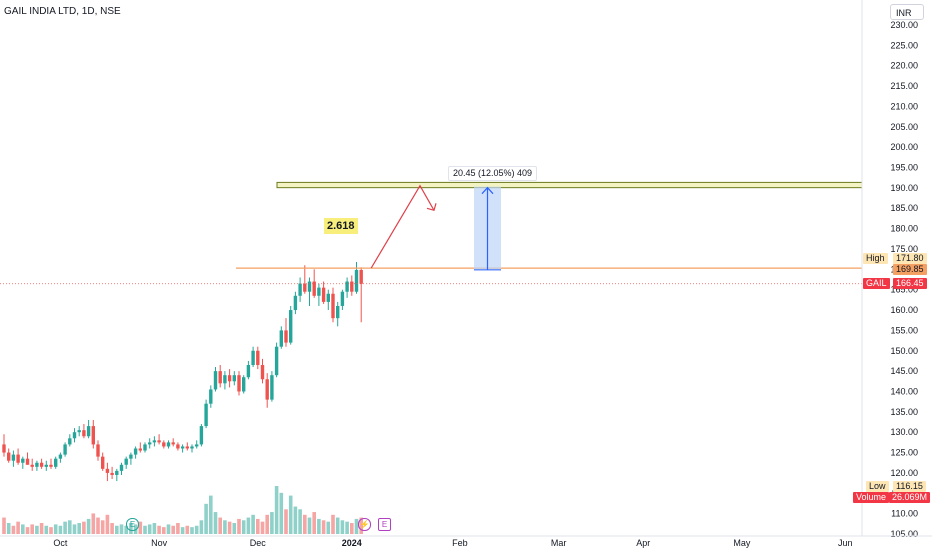  I want to click on split-icon: ⚡, so click(364, 524).